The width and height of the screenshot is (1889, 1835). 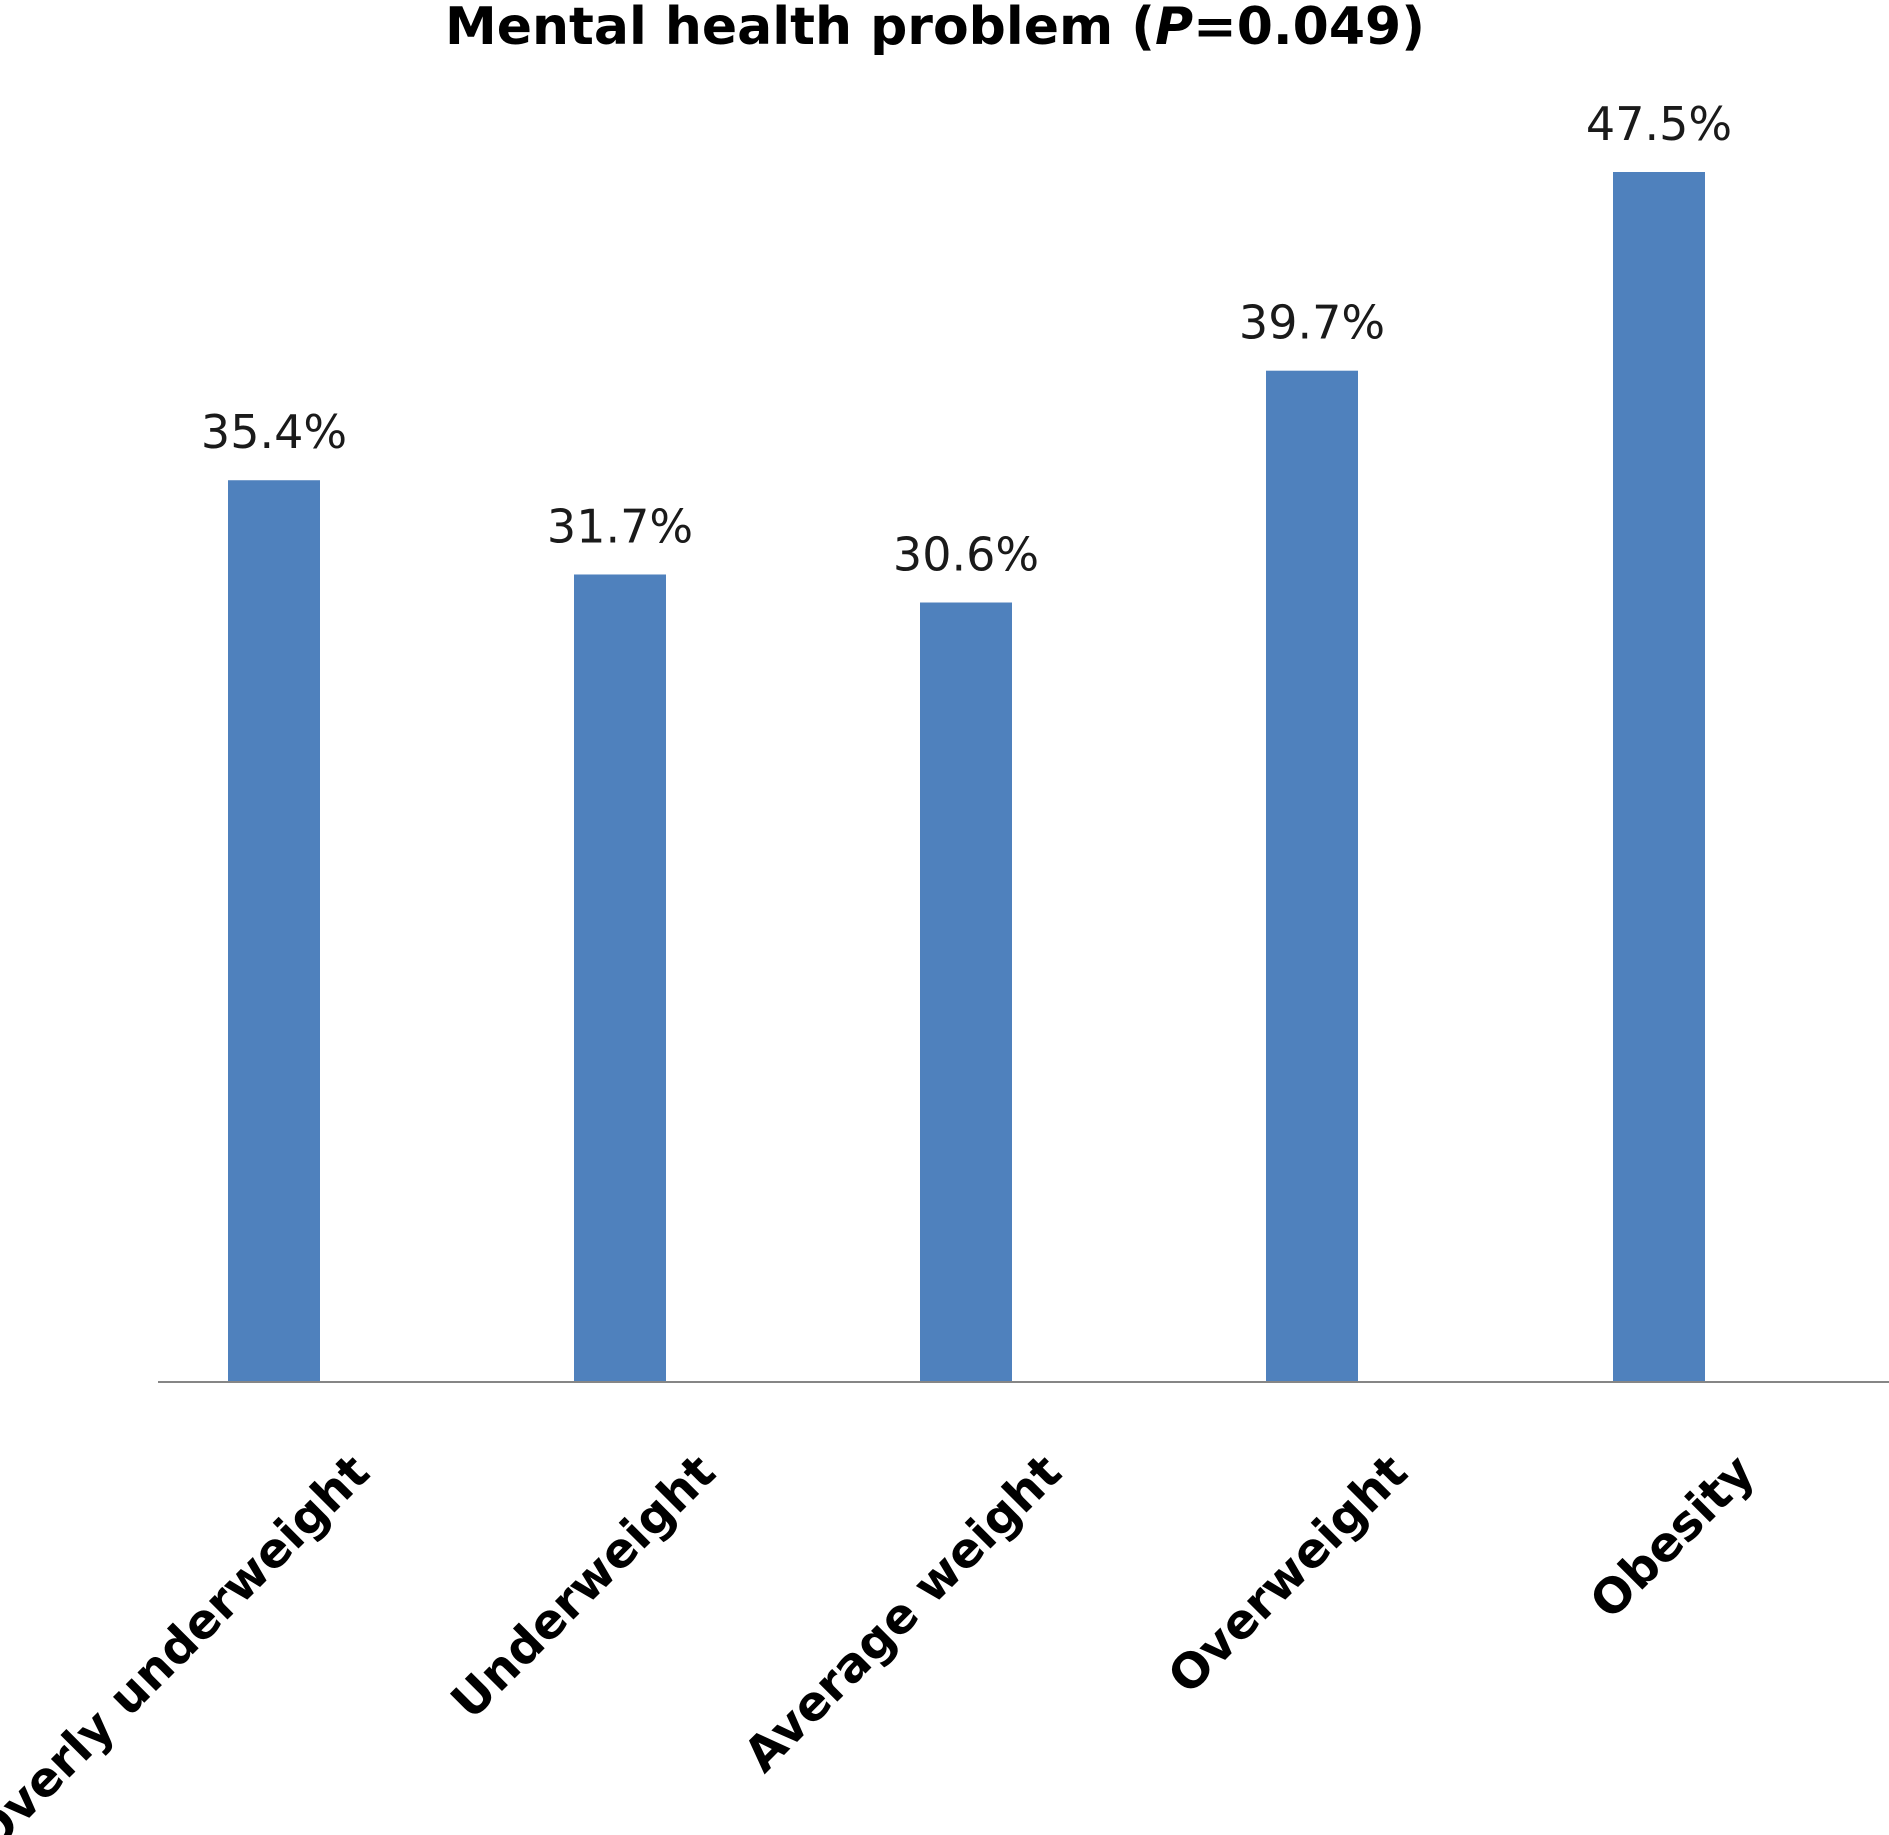 What do you see at coordinates (1673, 1537) in the screenshot?
I see `category-label-5: Obesity` at bounding box center [1673, 1537].